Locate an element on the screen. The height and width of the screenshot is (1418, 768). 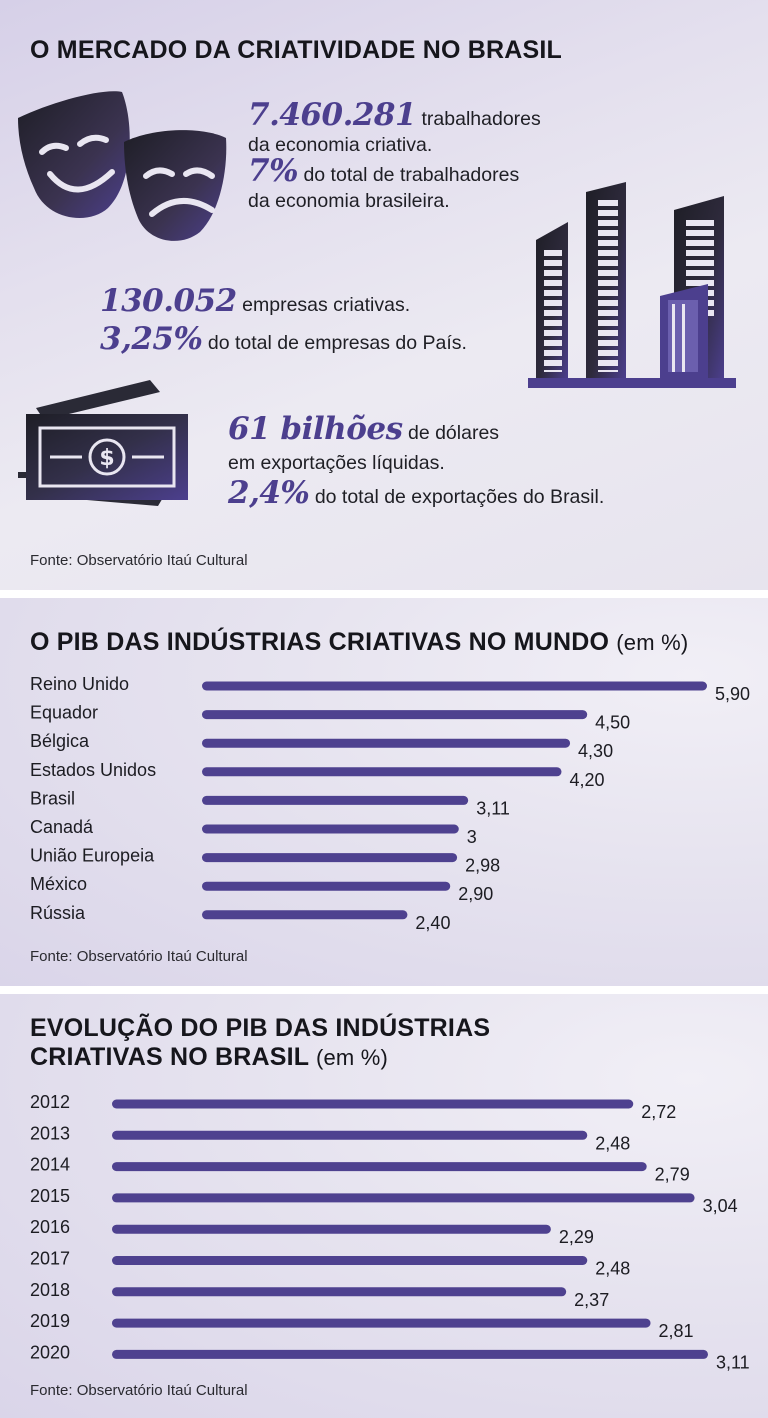
companies-pct: 3,25% is located at coordinates (151, 339).